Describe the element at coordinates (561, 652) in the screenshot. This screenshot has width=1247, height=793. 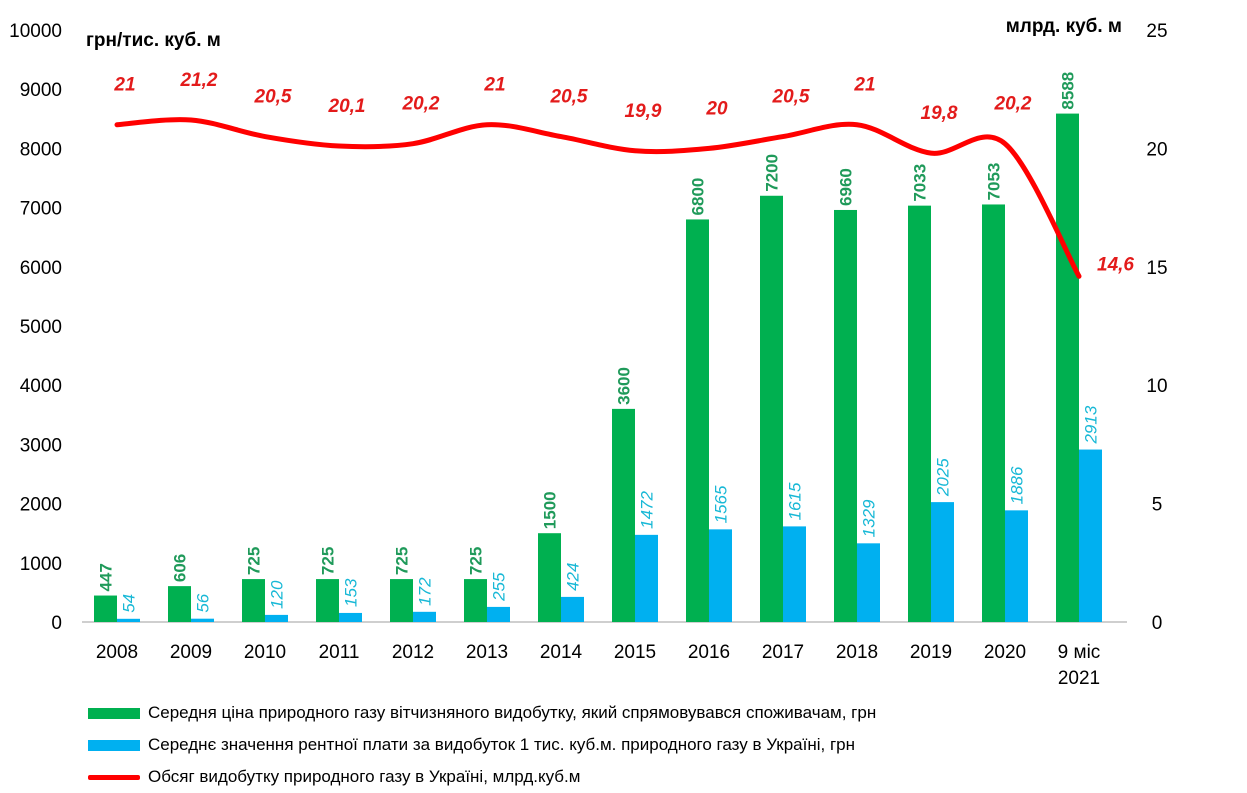
I see `category-label: 2014` at that location.